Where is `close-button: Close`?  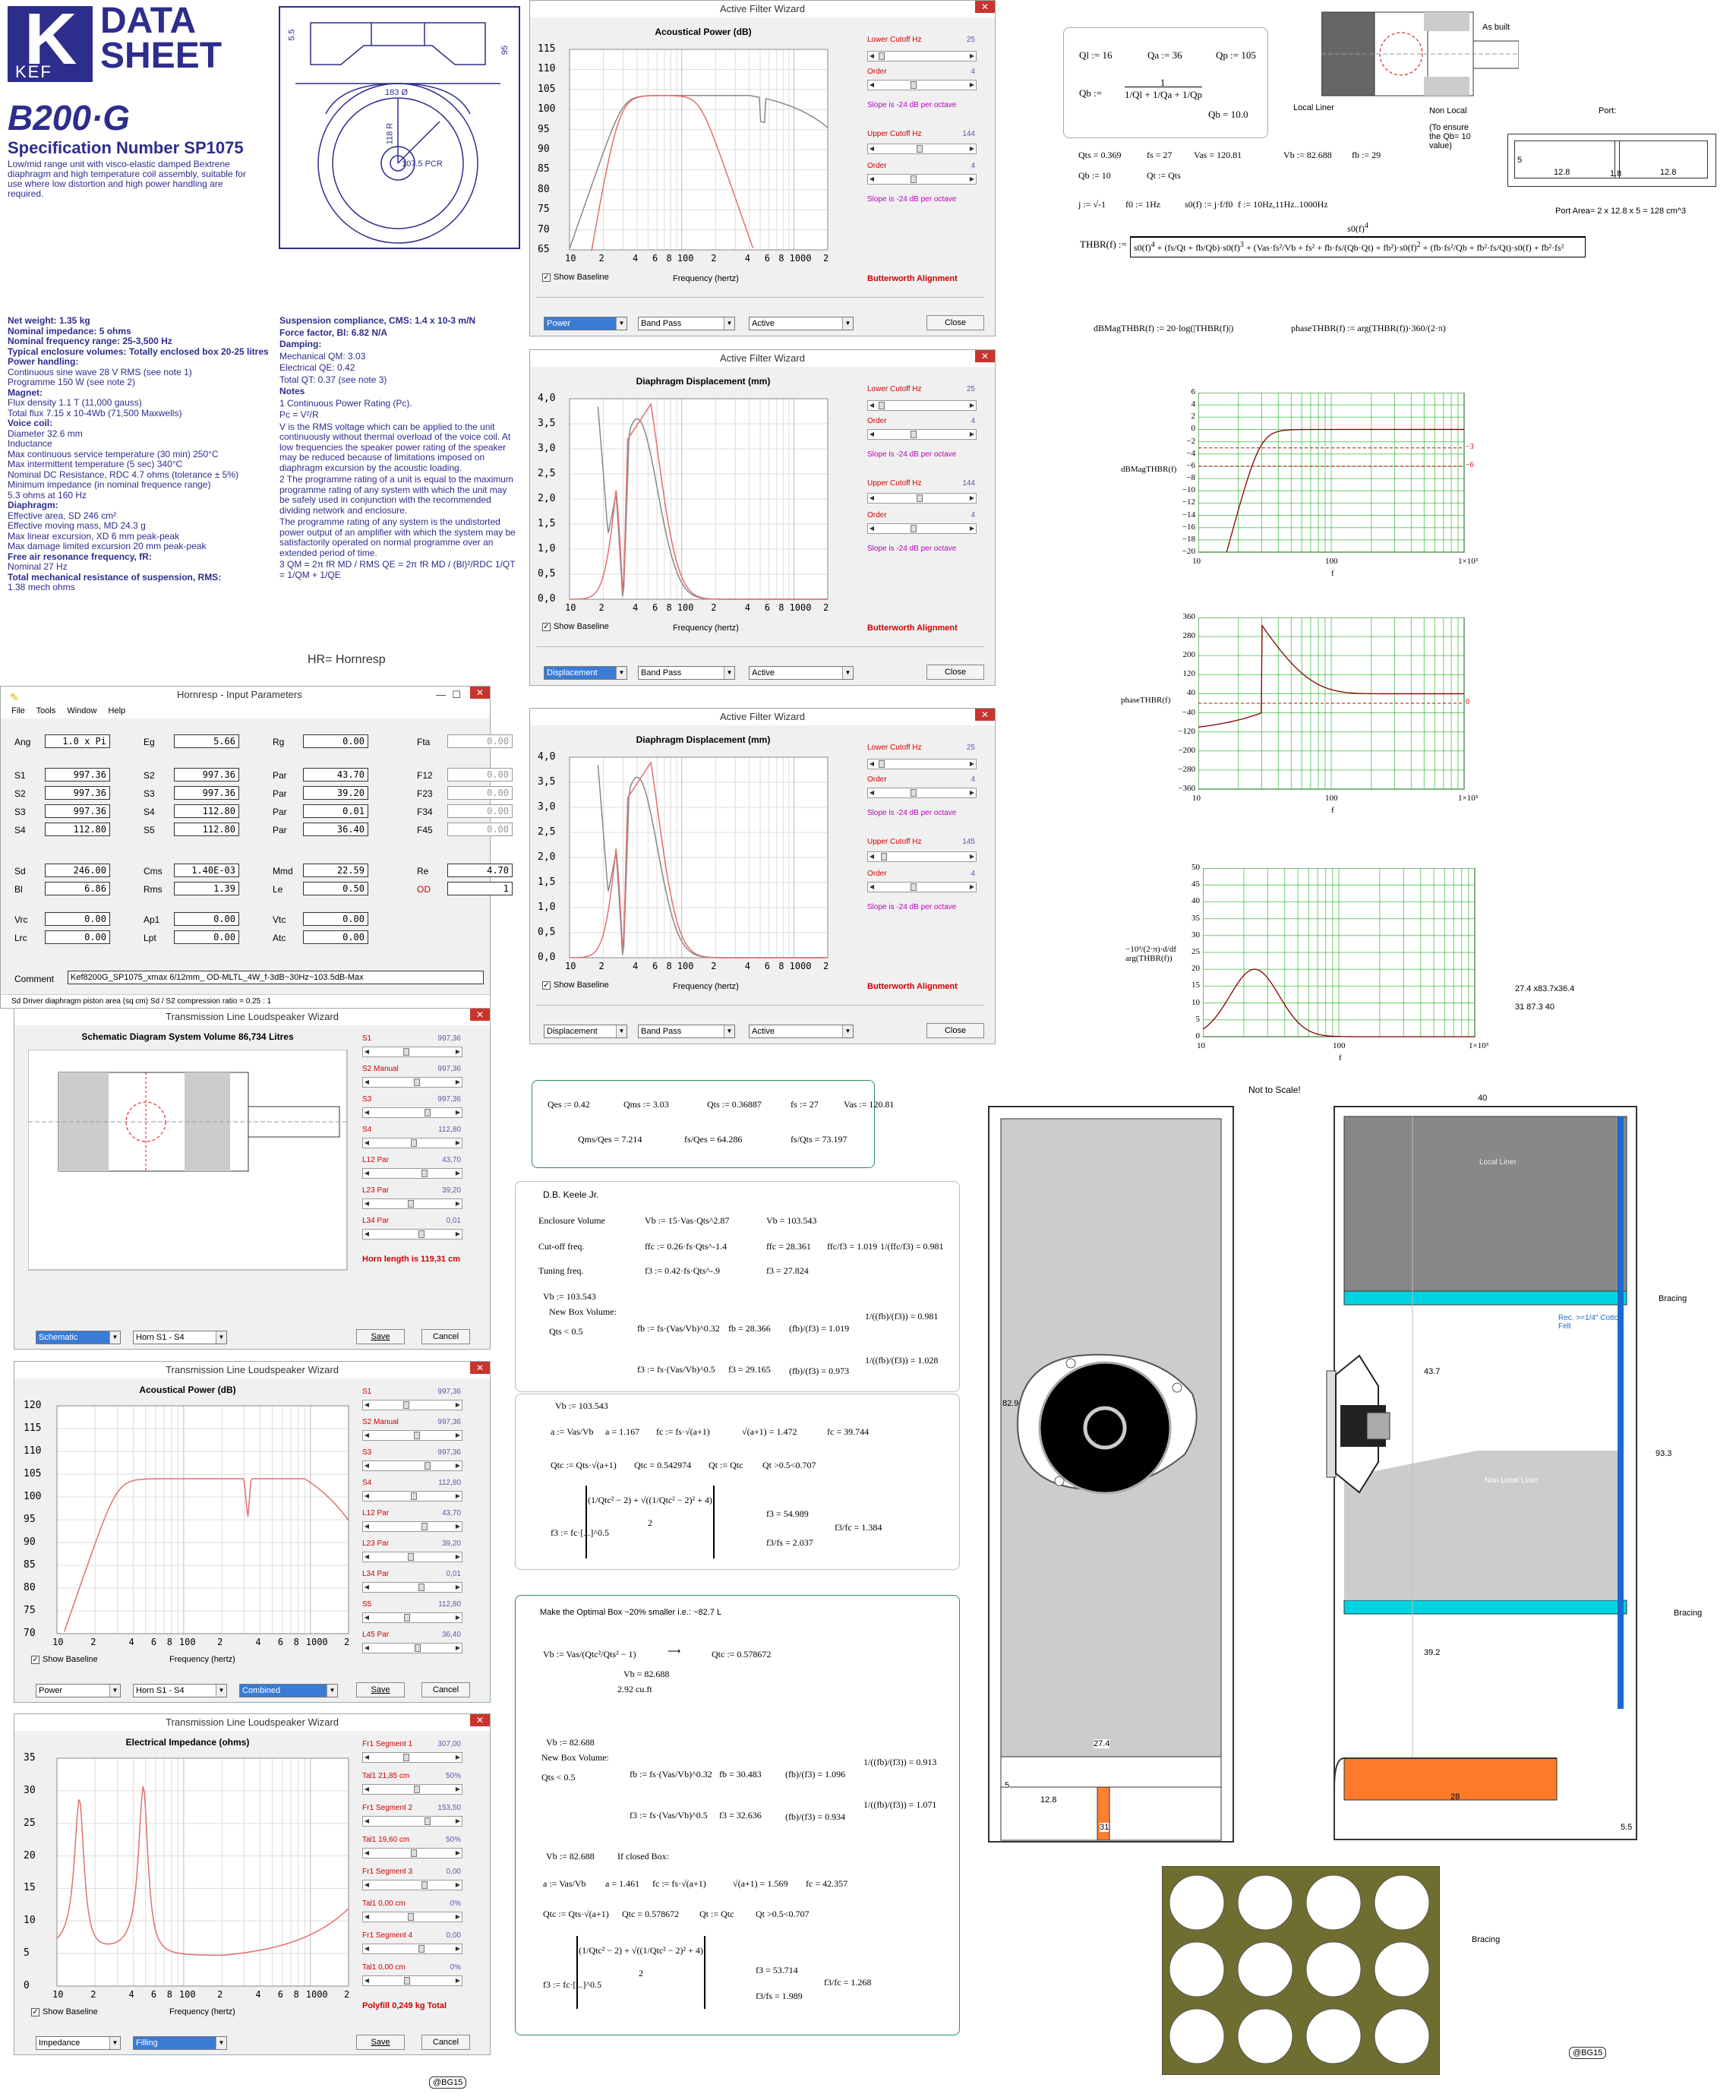 close-button: Close is located at coordinates (955, 673).